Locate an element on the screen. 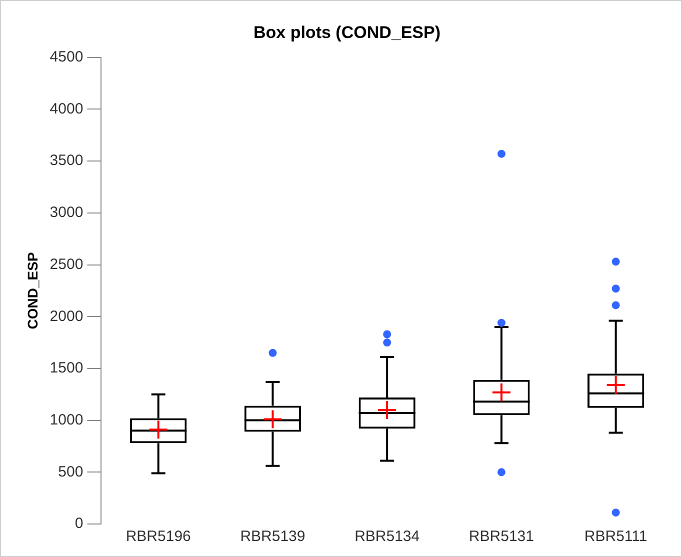 This screenshot has height=557, width=682. y-tick-label: 4500 is located at coordinates (67, 57).